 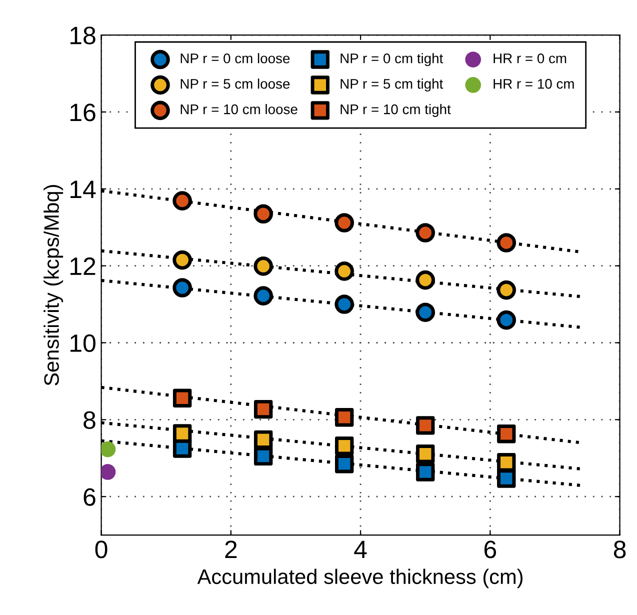 What do you see at coordinates (490, 549) in the screenshot?
I see `x-tick-label: 6` at bounding box center [490, 549].